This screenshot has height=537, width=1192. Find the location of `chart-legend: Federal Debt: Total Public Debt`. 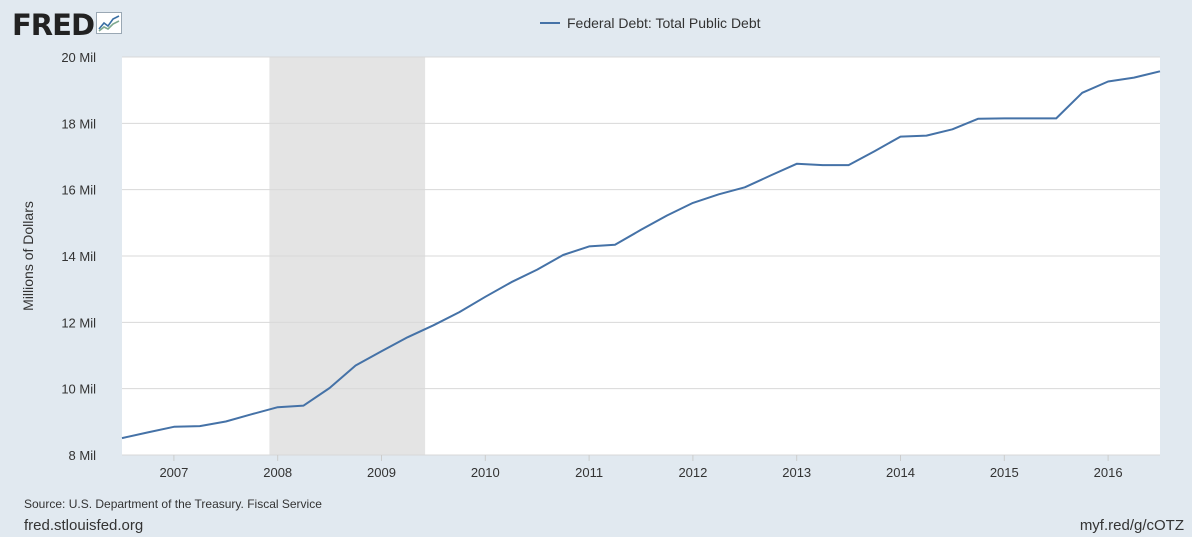

chart-legend: Federal Debt: Total Public Debt is located at coordinates (650, 23).